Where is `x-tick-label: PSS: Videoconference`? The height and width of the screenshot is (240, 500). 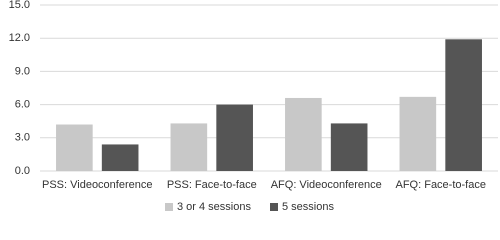 x-tick-label: PSS: Videoconference is located at coordinates (97, 185).